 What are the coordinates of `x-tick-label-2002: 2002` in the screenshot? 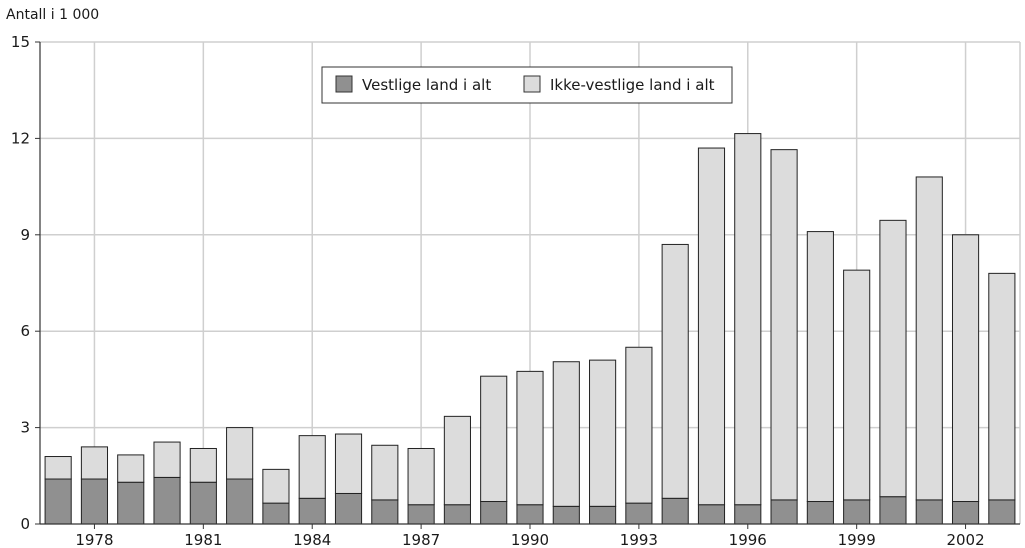 It's located at (965, 539).